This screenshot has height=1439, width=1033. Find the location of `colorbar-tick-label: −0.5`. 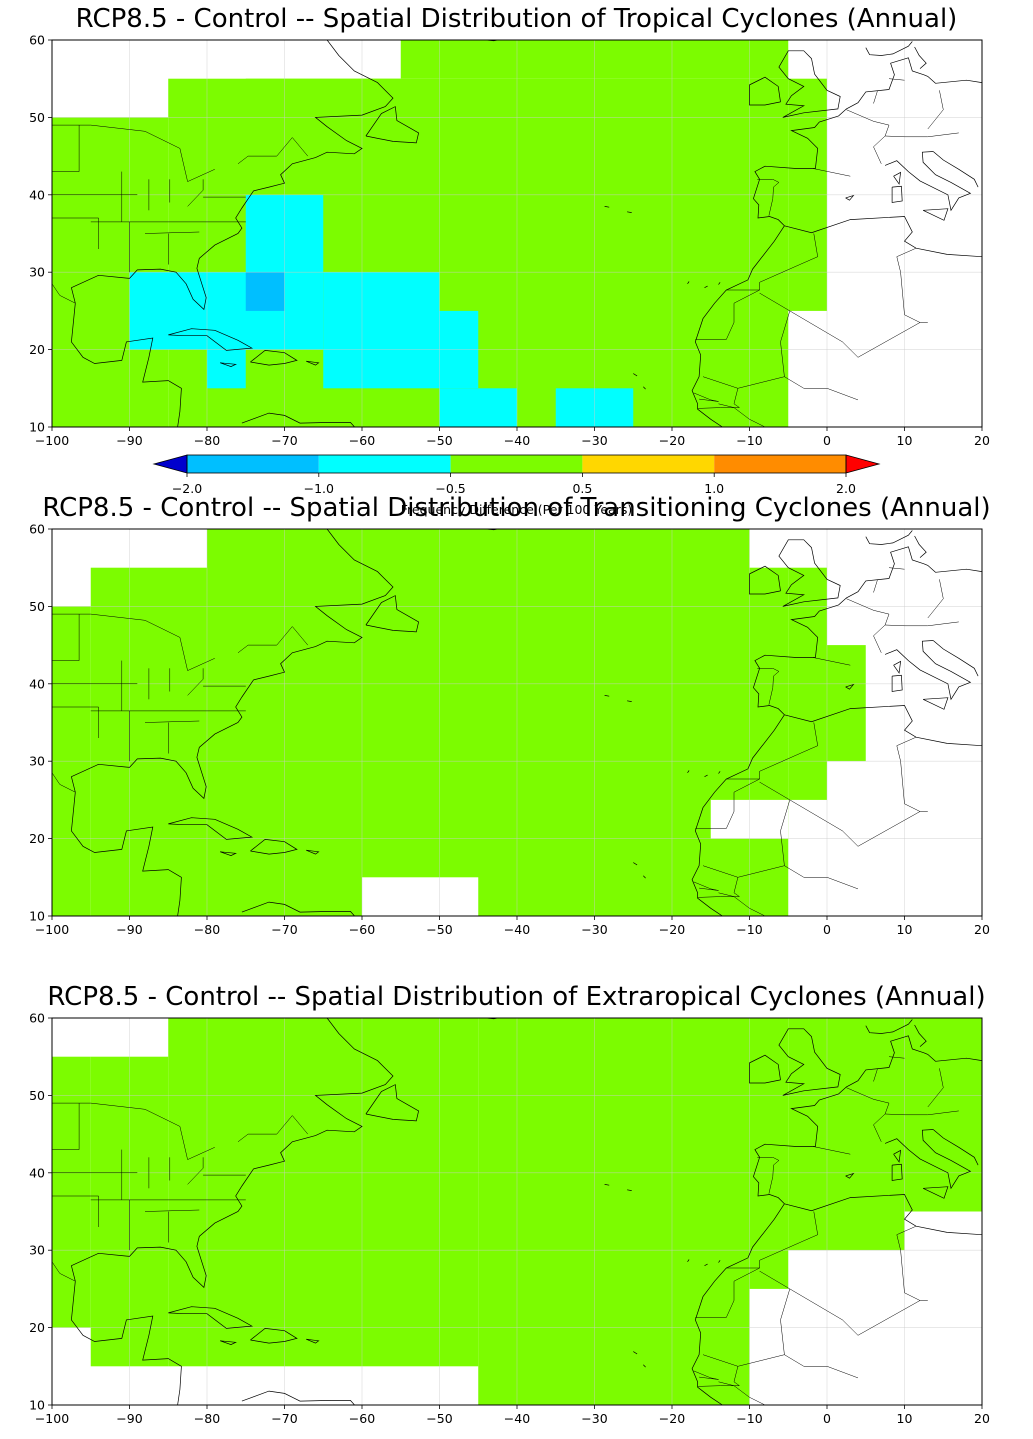

colorbar-tick-label: −0.5 is located at coordinates (450, 488).